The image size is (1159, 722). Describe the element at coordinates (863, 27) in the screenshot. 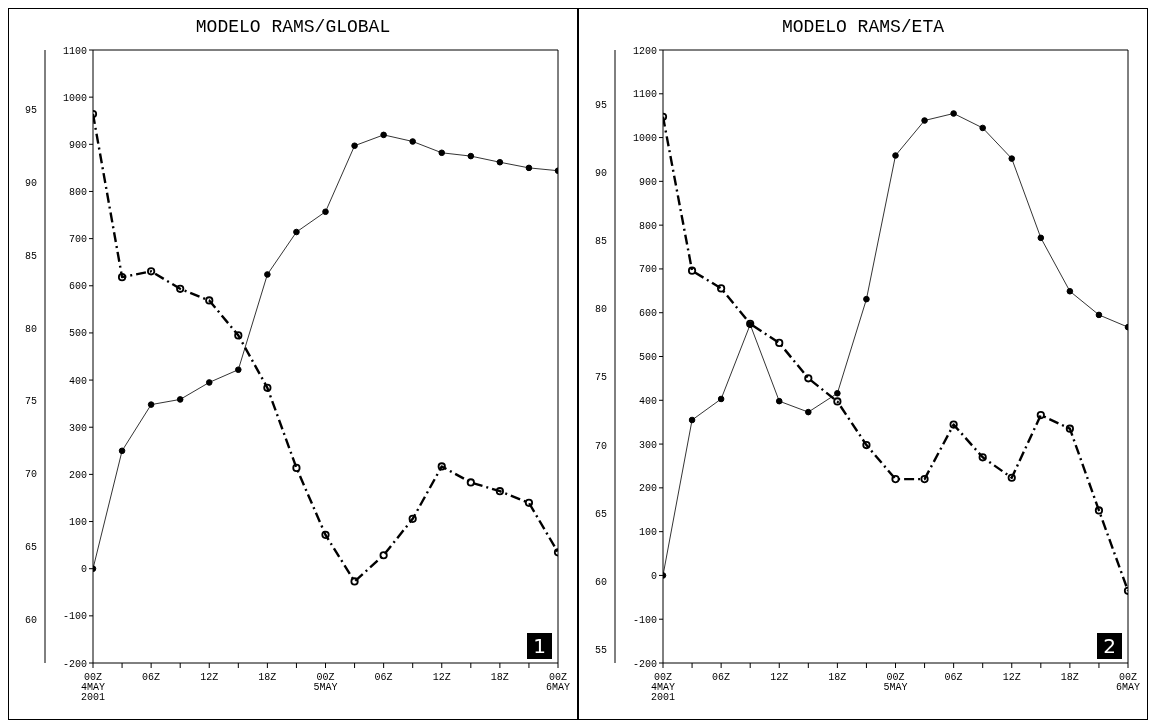

I see `chart-title: MODELO RAMS/ETA` at that location.